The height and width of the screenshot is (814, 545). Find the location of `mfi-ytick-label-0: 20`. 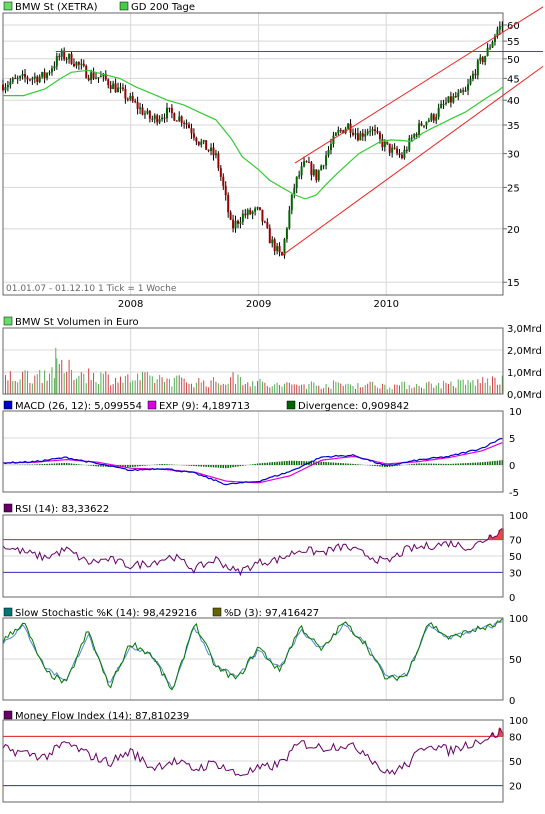

mfi-ytick-label-0: 20 is located at coordinates (515, 787).